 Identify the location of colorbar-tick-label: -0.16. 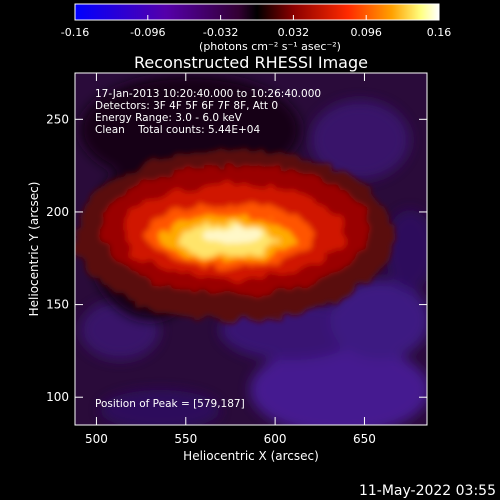
(75, 32).